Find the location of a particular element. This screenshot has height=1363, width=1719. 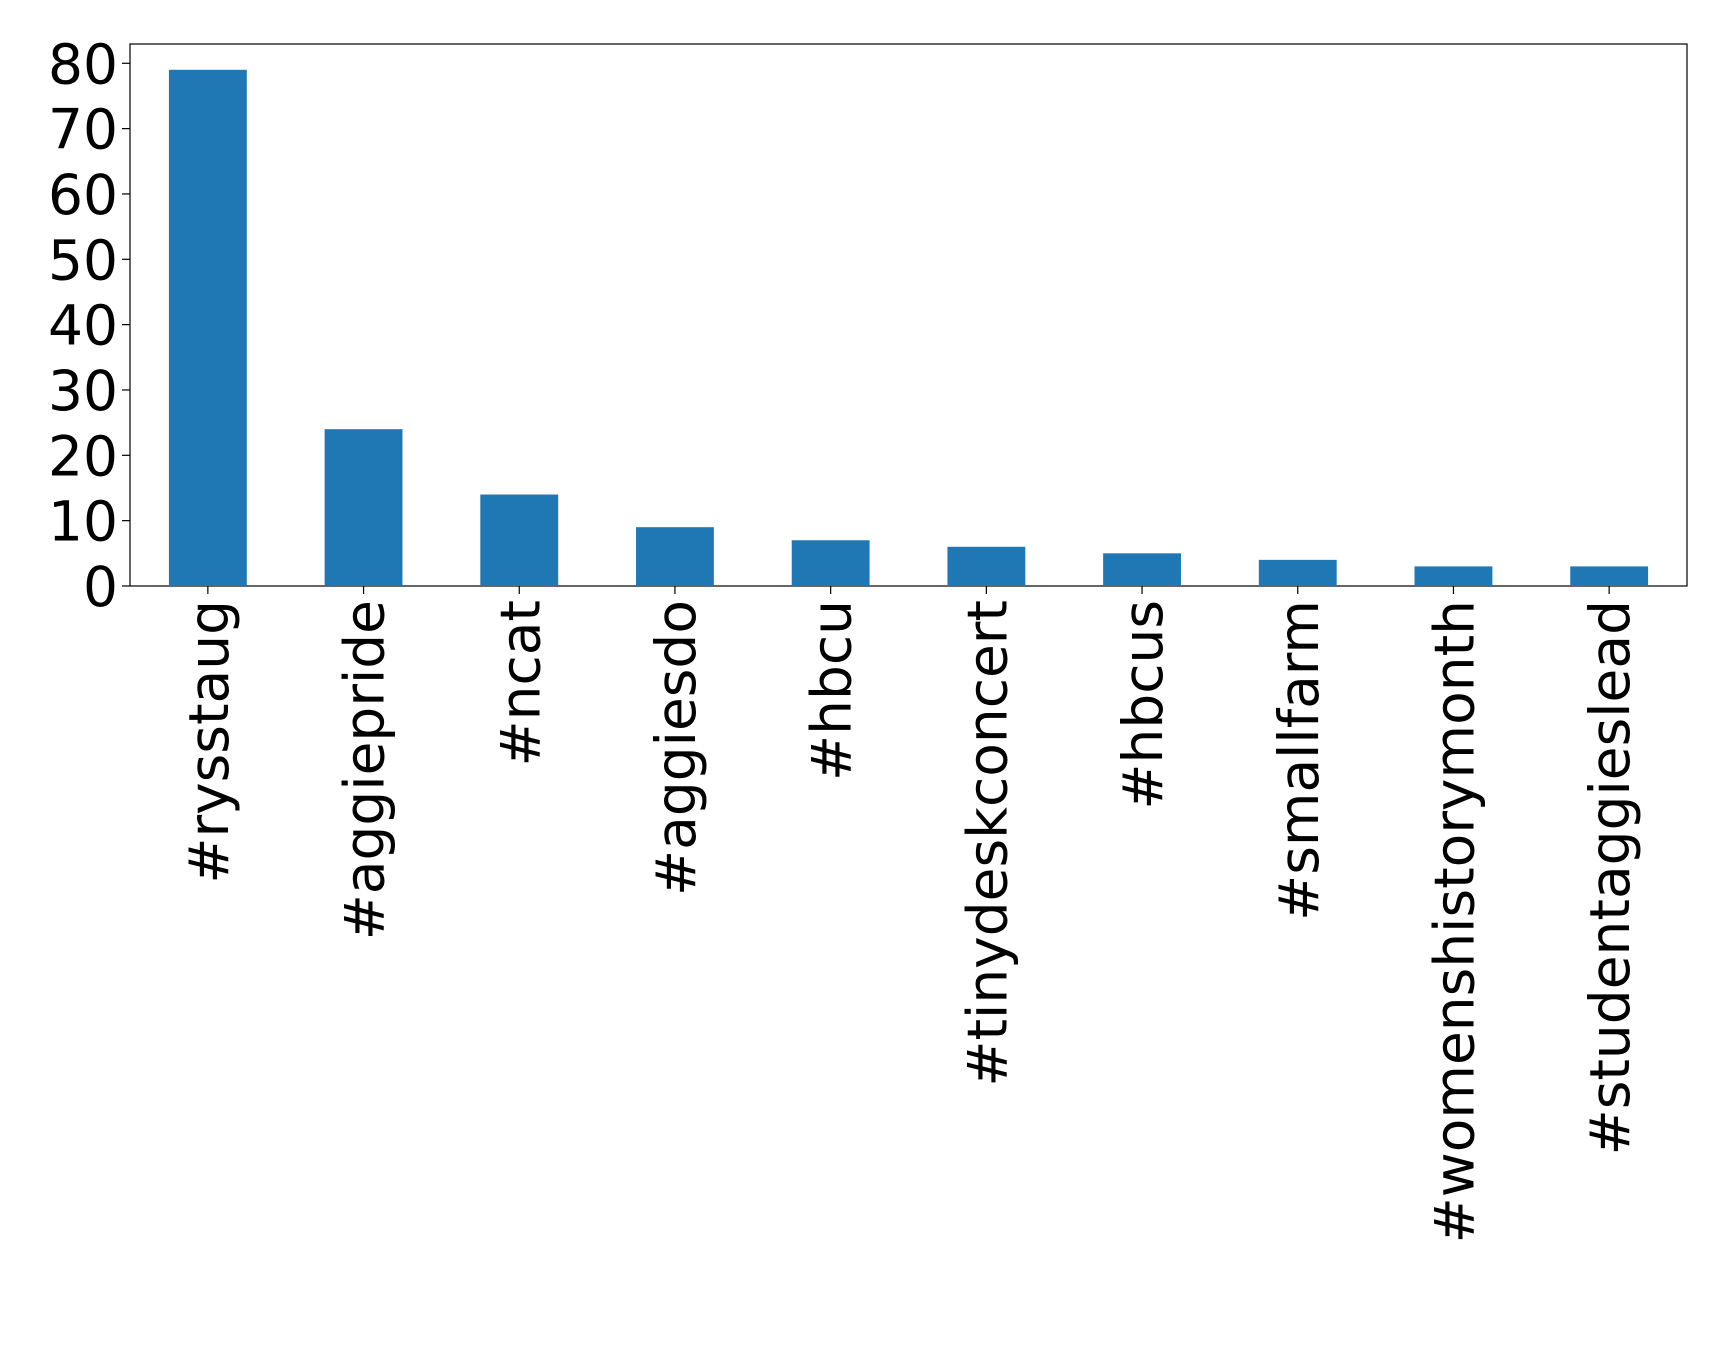

x-tick-label: #aggiepride is located at coordinates (365, 770).